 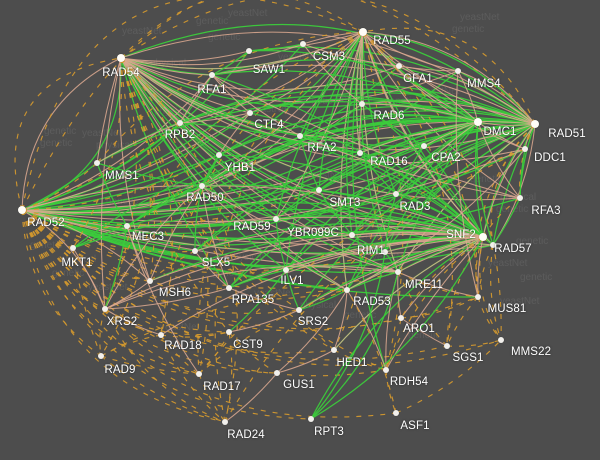 What do you see at coordinates (229, 288) in the screenshot?
I see `node-rpa135` at bounding box center [229, 288].